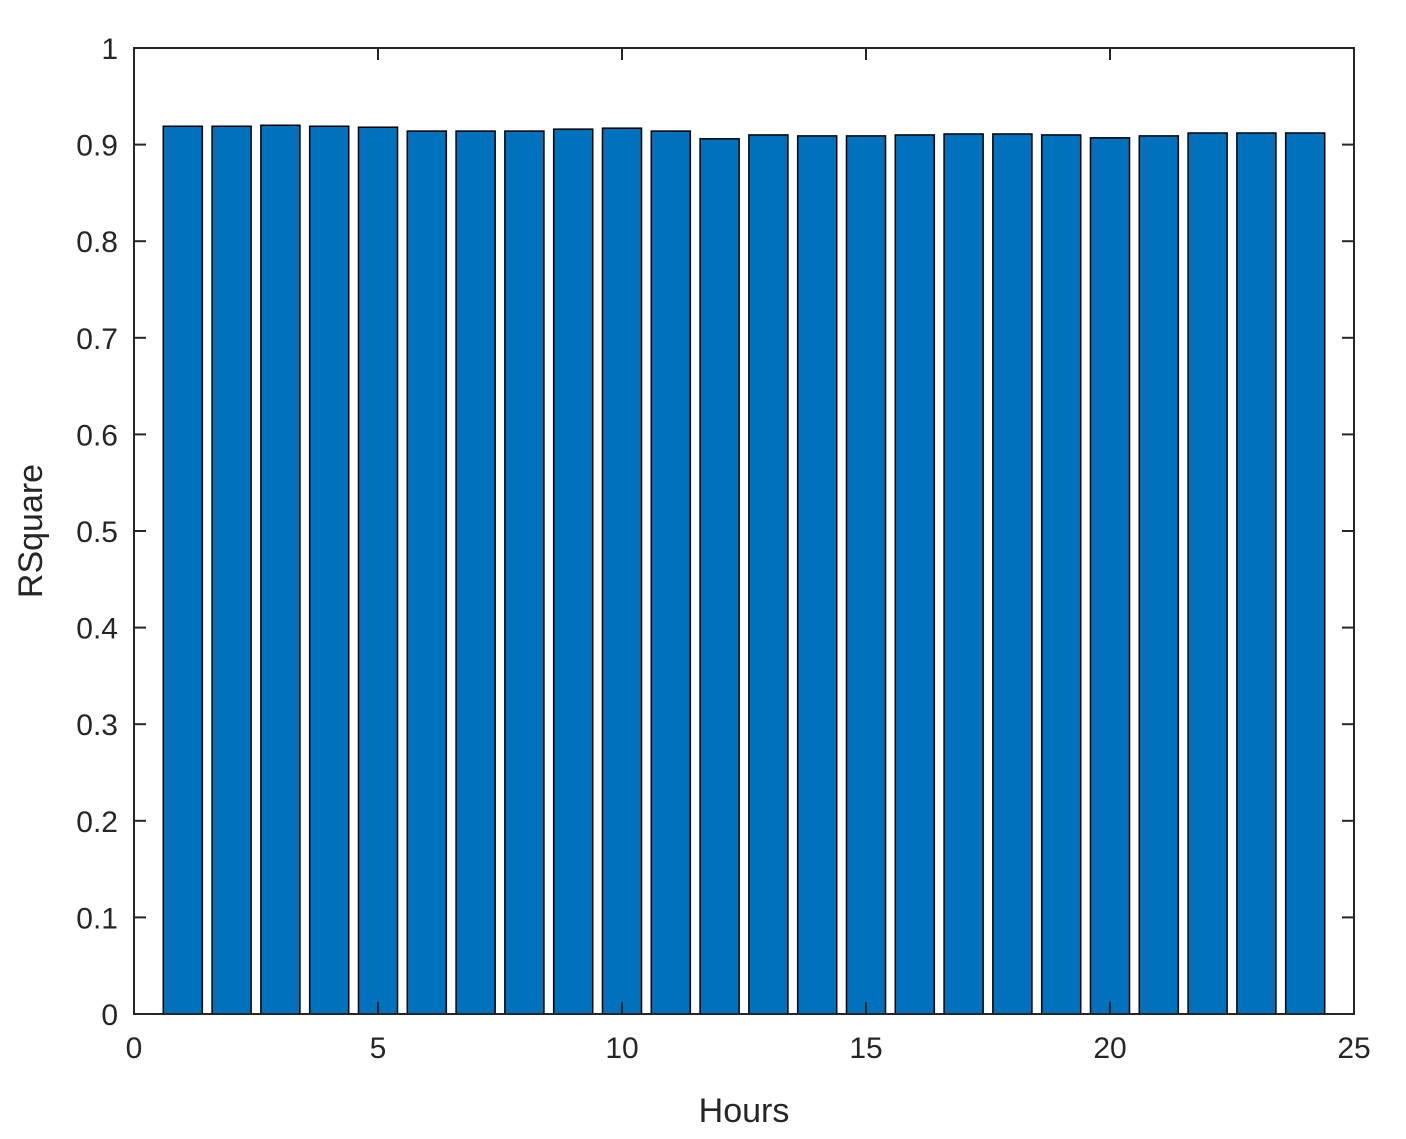 Image resolution: width=1406 pixels, height=1139 pixels. I want to click on y-tick-label: 0.7, so click(97, 339).